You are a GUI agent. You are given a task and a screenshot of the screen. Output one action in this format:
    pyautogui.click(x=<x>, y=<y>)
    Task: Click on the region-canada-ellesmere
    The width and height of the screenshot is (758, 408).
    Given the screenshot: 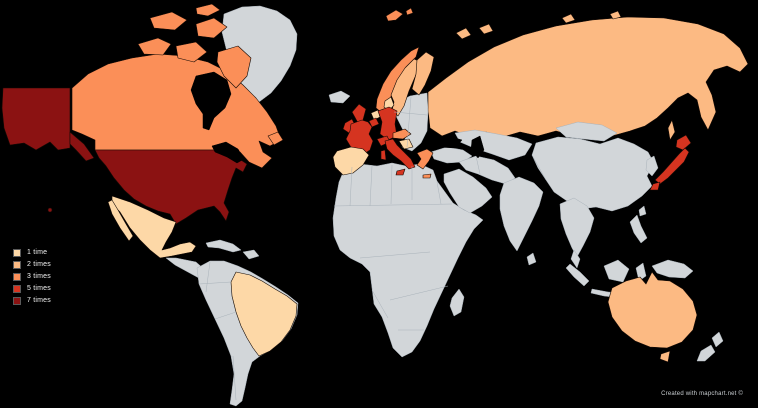 What is the action you would take?
    pyautogui.click(x=208, y=10)
    